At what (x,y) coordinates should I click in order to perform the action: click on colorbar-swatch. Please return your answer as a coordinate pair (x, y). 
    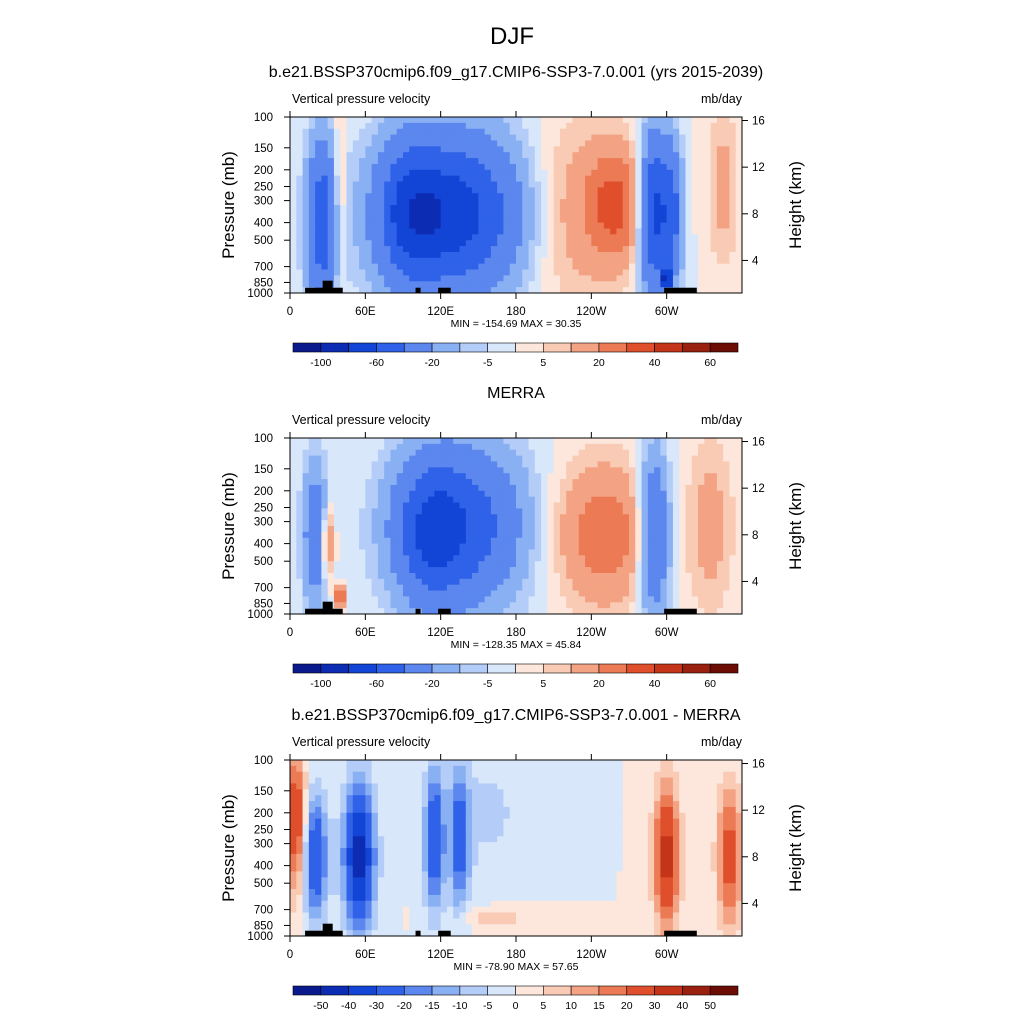
    Looking at the image, I should click on (585, 668).